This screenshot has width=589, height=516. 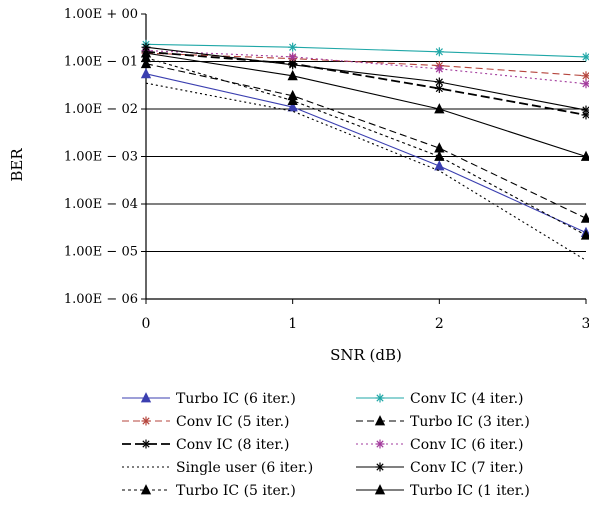 What do you see at coordinates (232, 422) in the screenshot?
I see `legend-label: Conv IC (5 iter.)` at bounding box center [232, 422].